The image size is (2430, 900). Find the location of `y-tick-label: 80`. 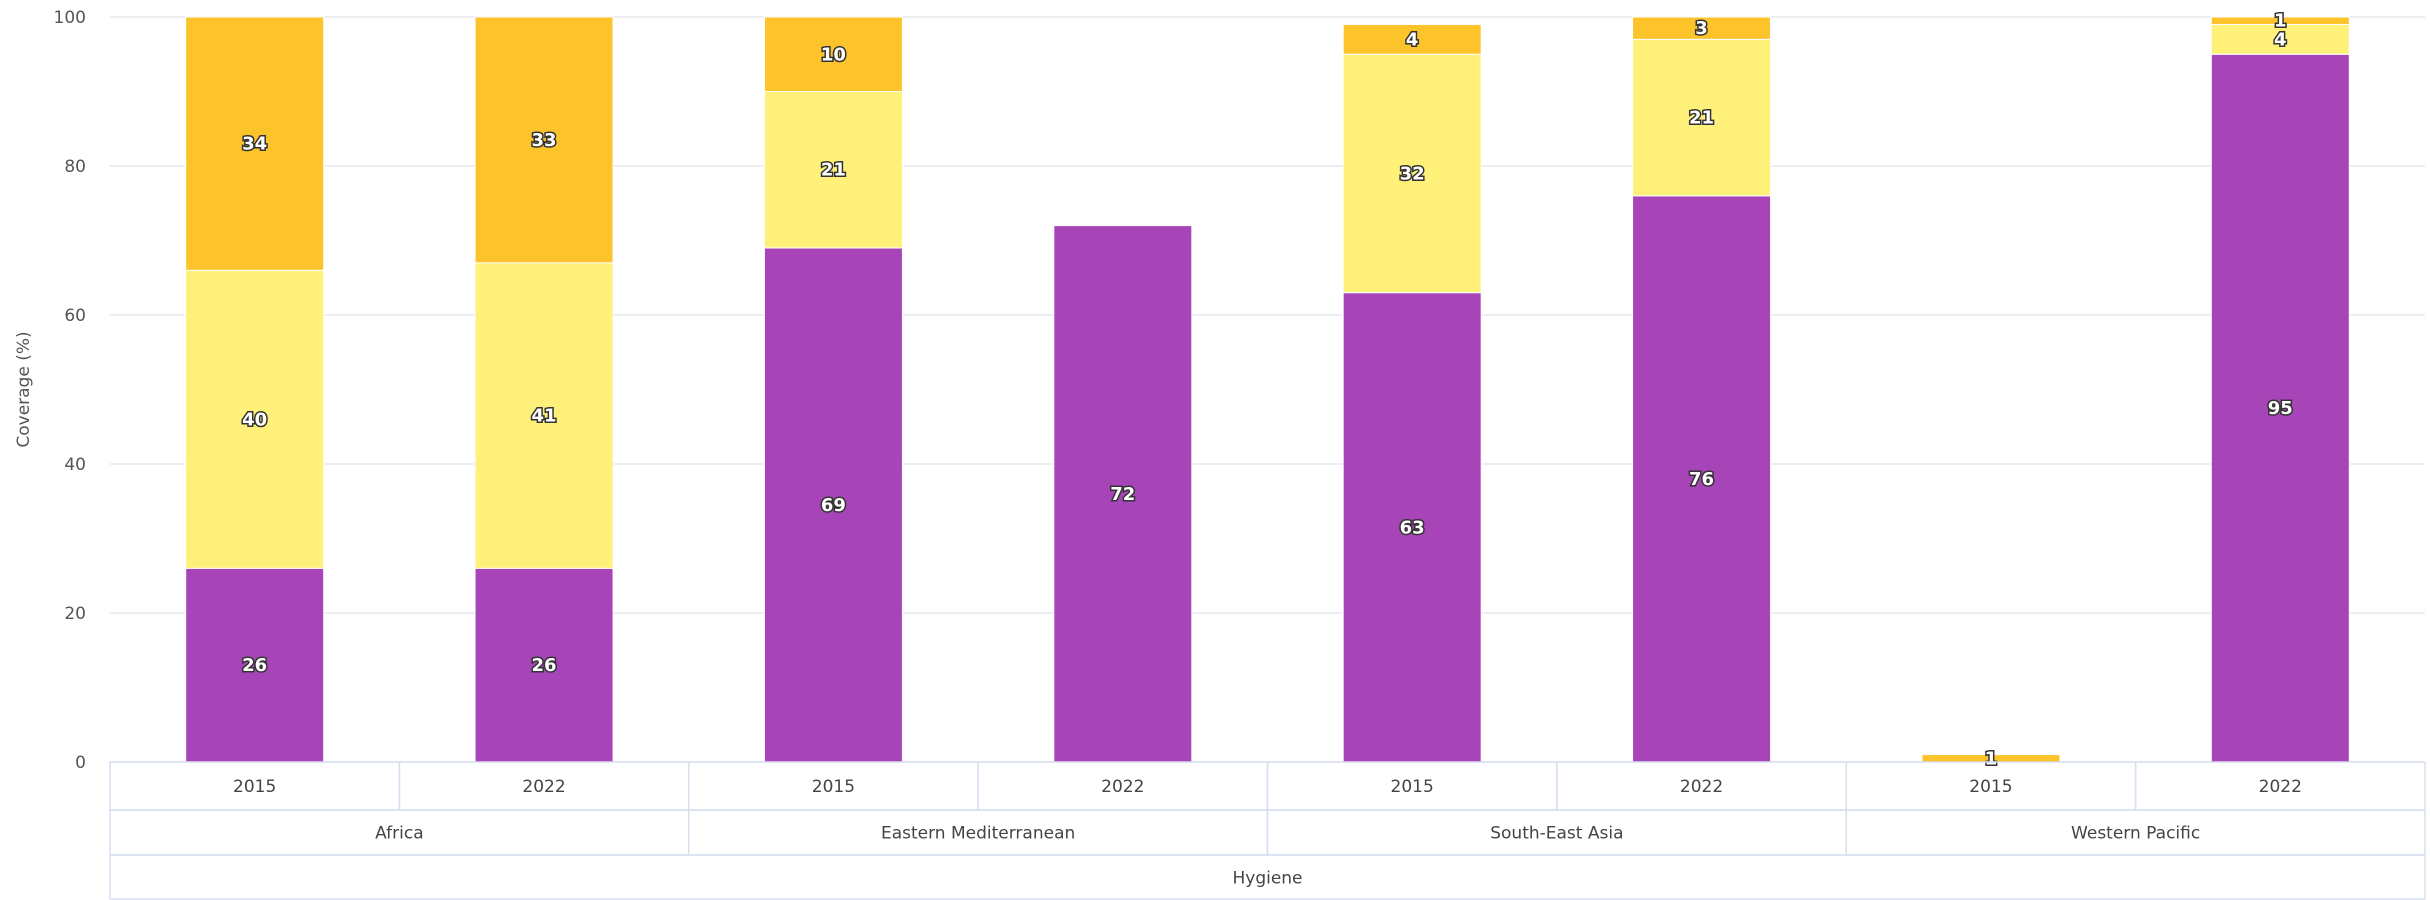

y-tick-label: 80 is located at coordinates (75, 167).